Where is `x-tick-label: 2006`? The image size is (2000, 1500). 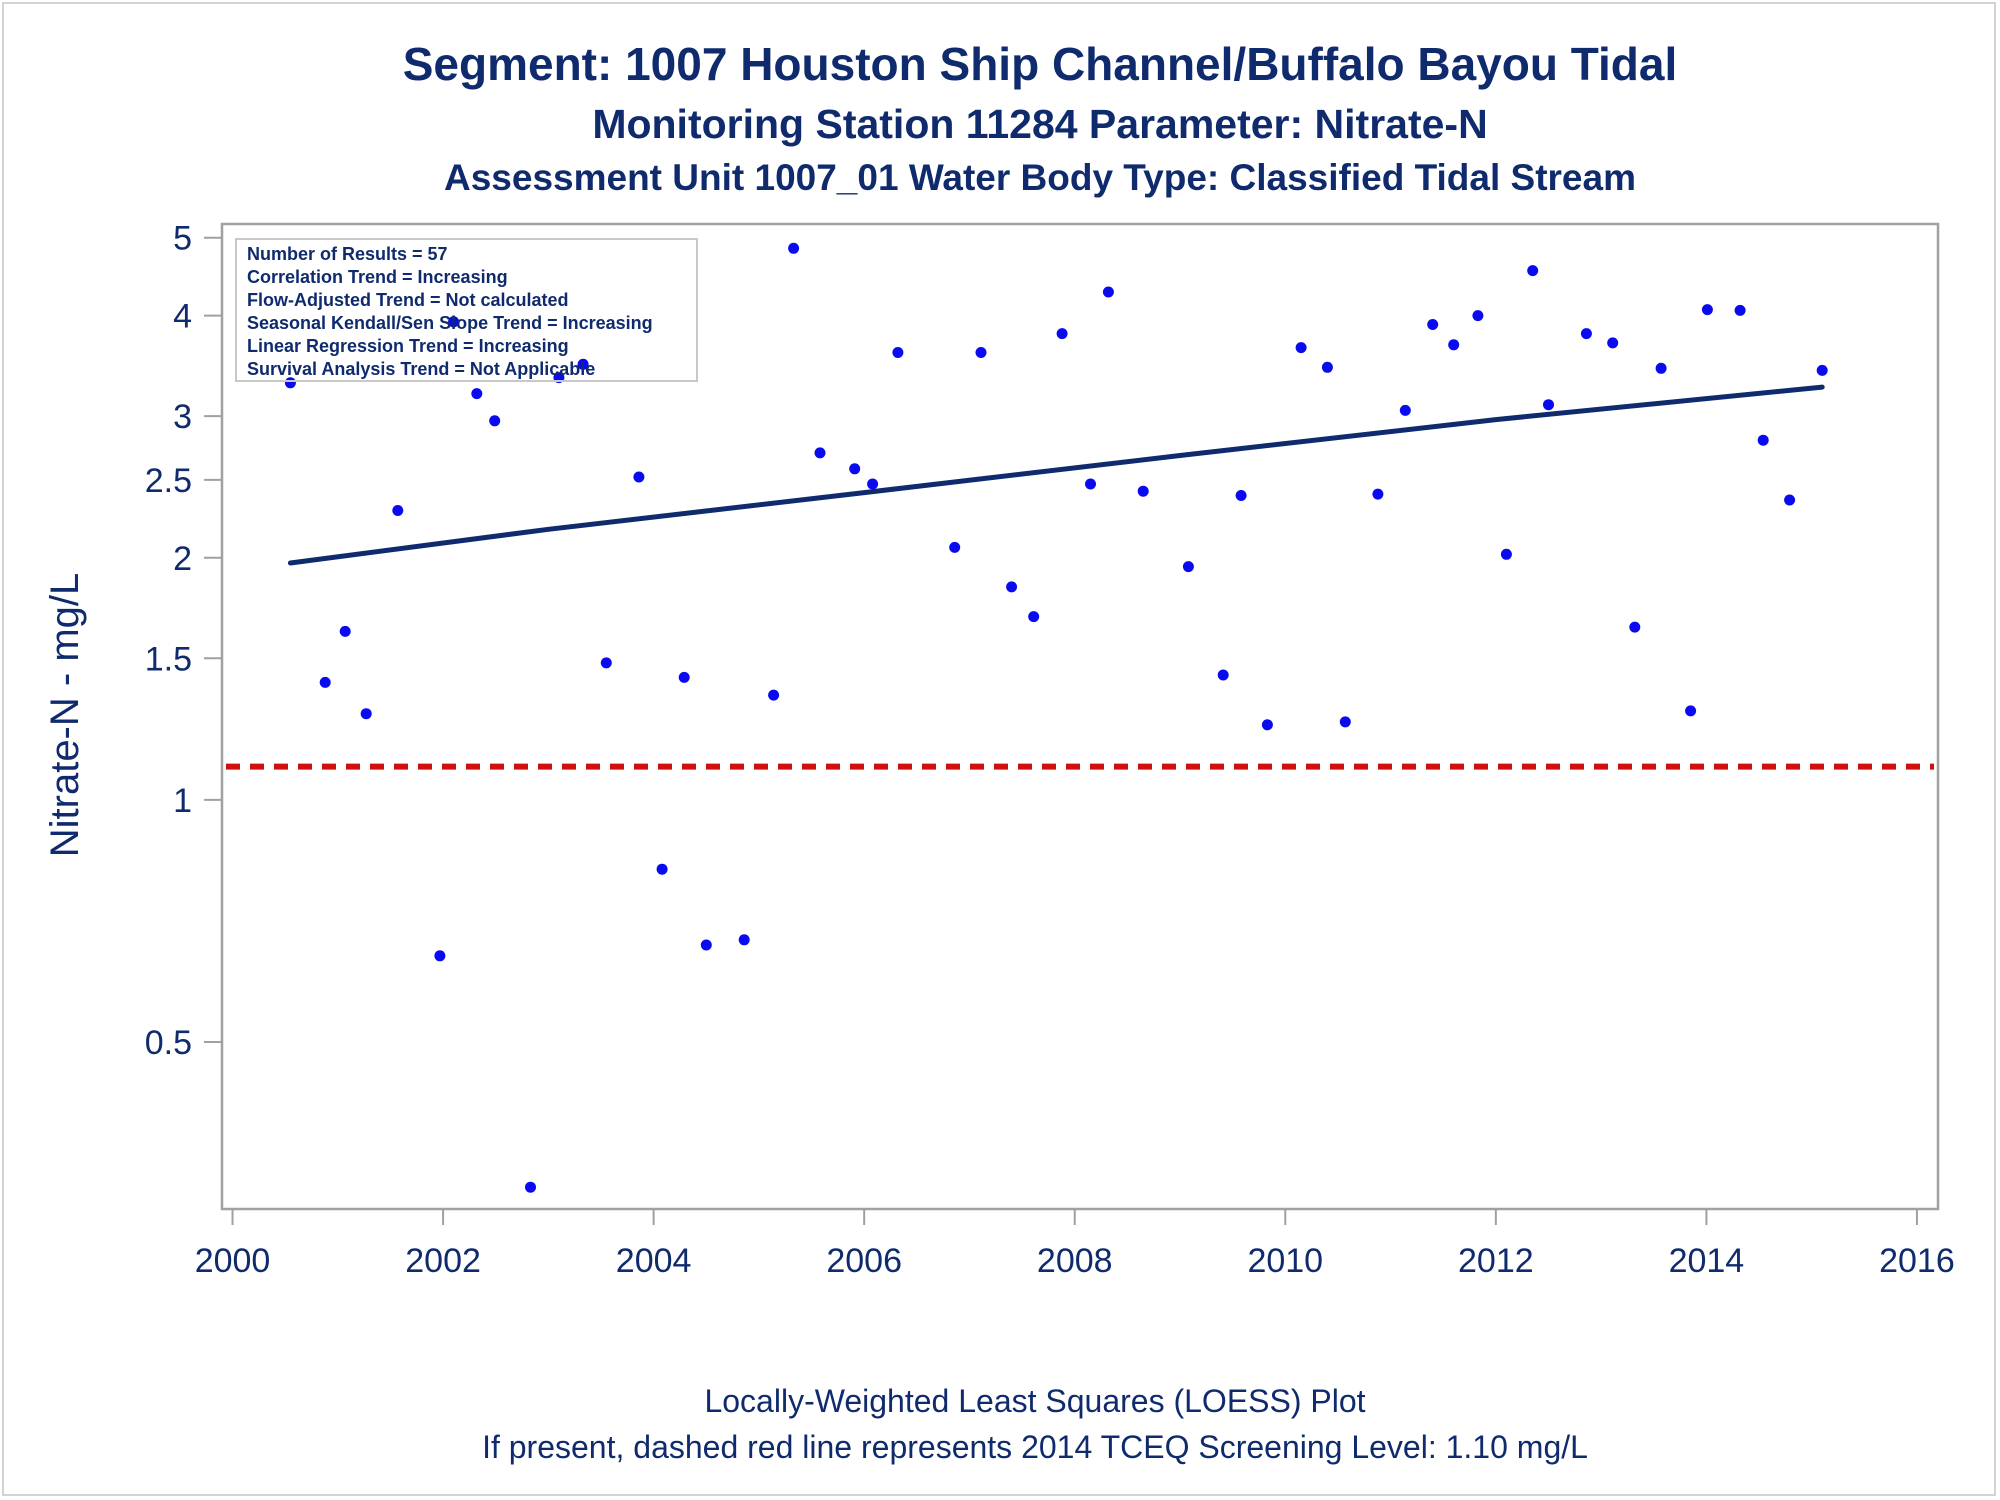 x-tick-label: 2006 is located at coordinates (864, 1261).